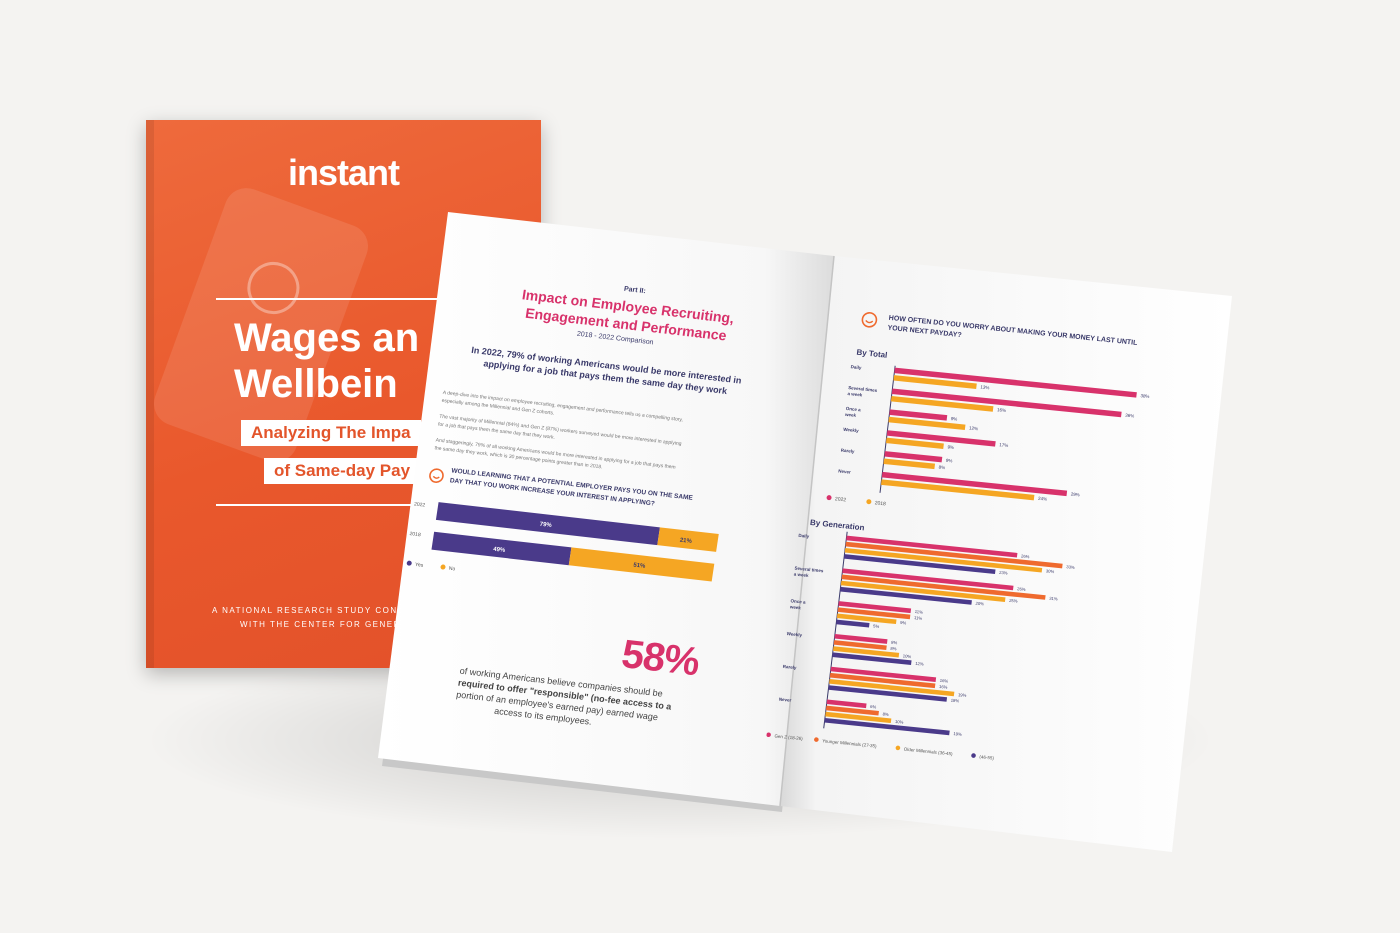 The height and width of the screenshot is (933, 1400). What do you see at coordinates (378, 505) in the screenshot?
I see `cover-rule-bottom` at bounding box center [378, 505].